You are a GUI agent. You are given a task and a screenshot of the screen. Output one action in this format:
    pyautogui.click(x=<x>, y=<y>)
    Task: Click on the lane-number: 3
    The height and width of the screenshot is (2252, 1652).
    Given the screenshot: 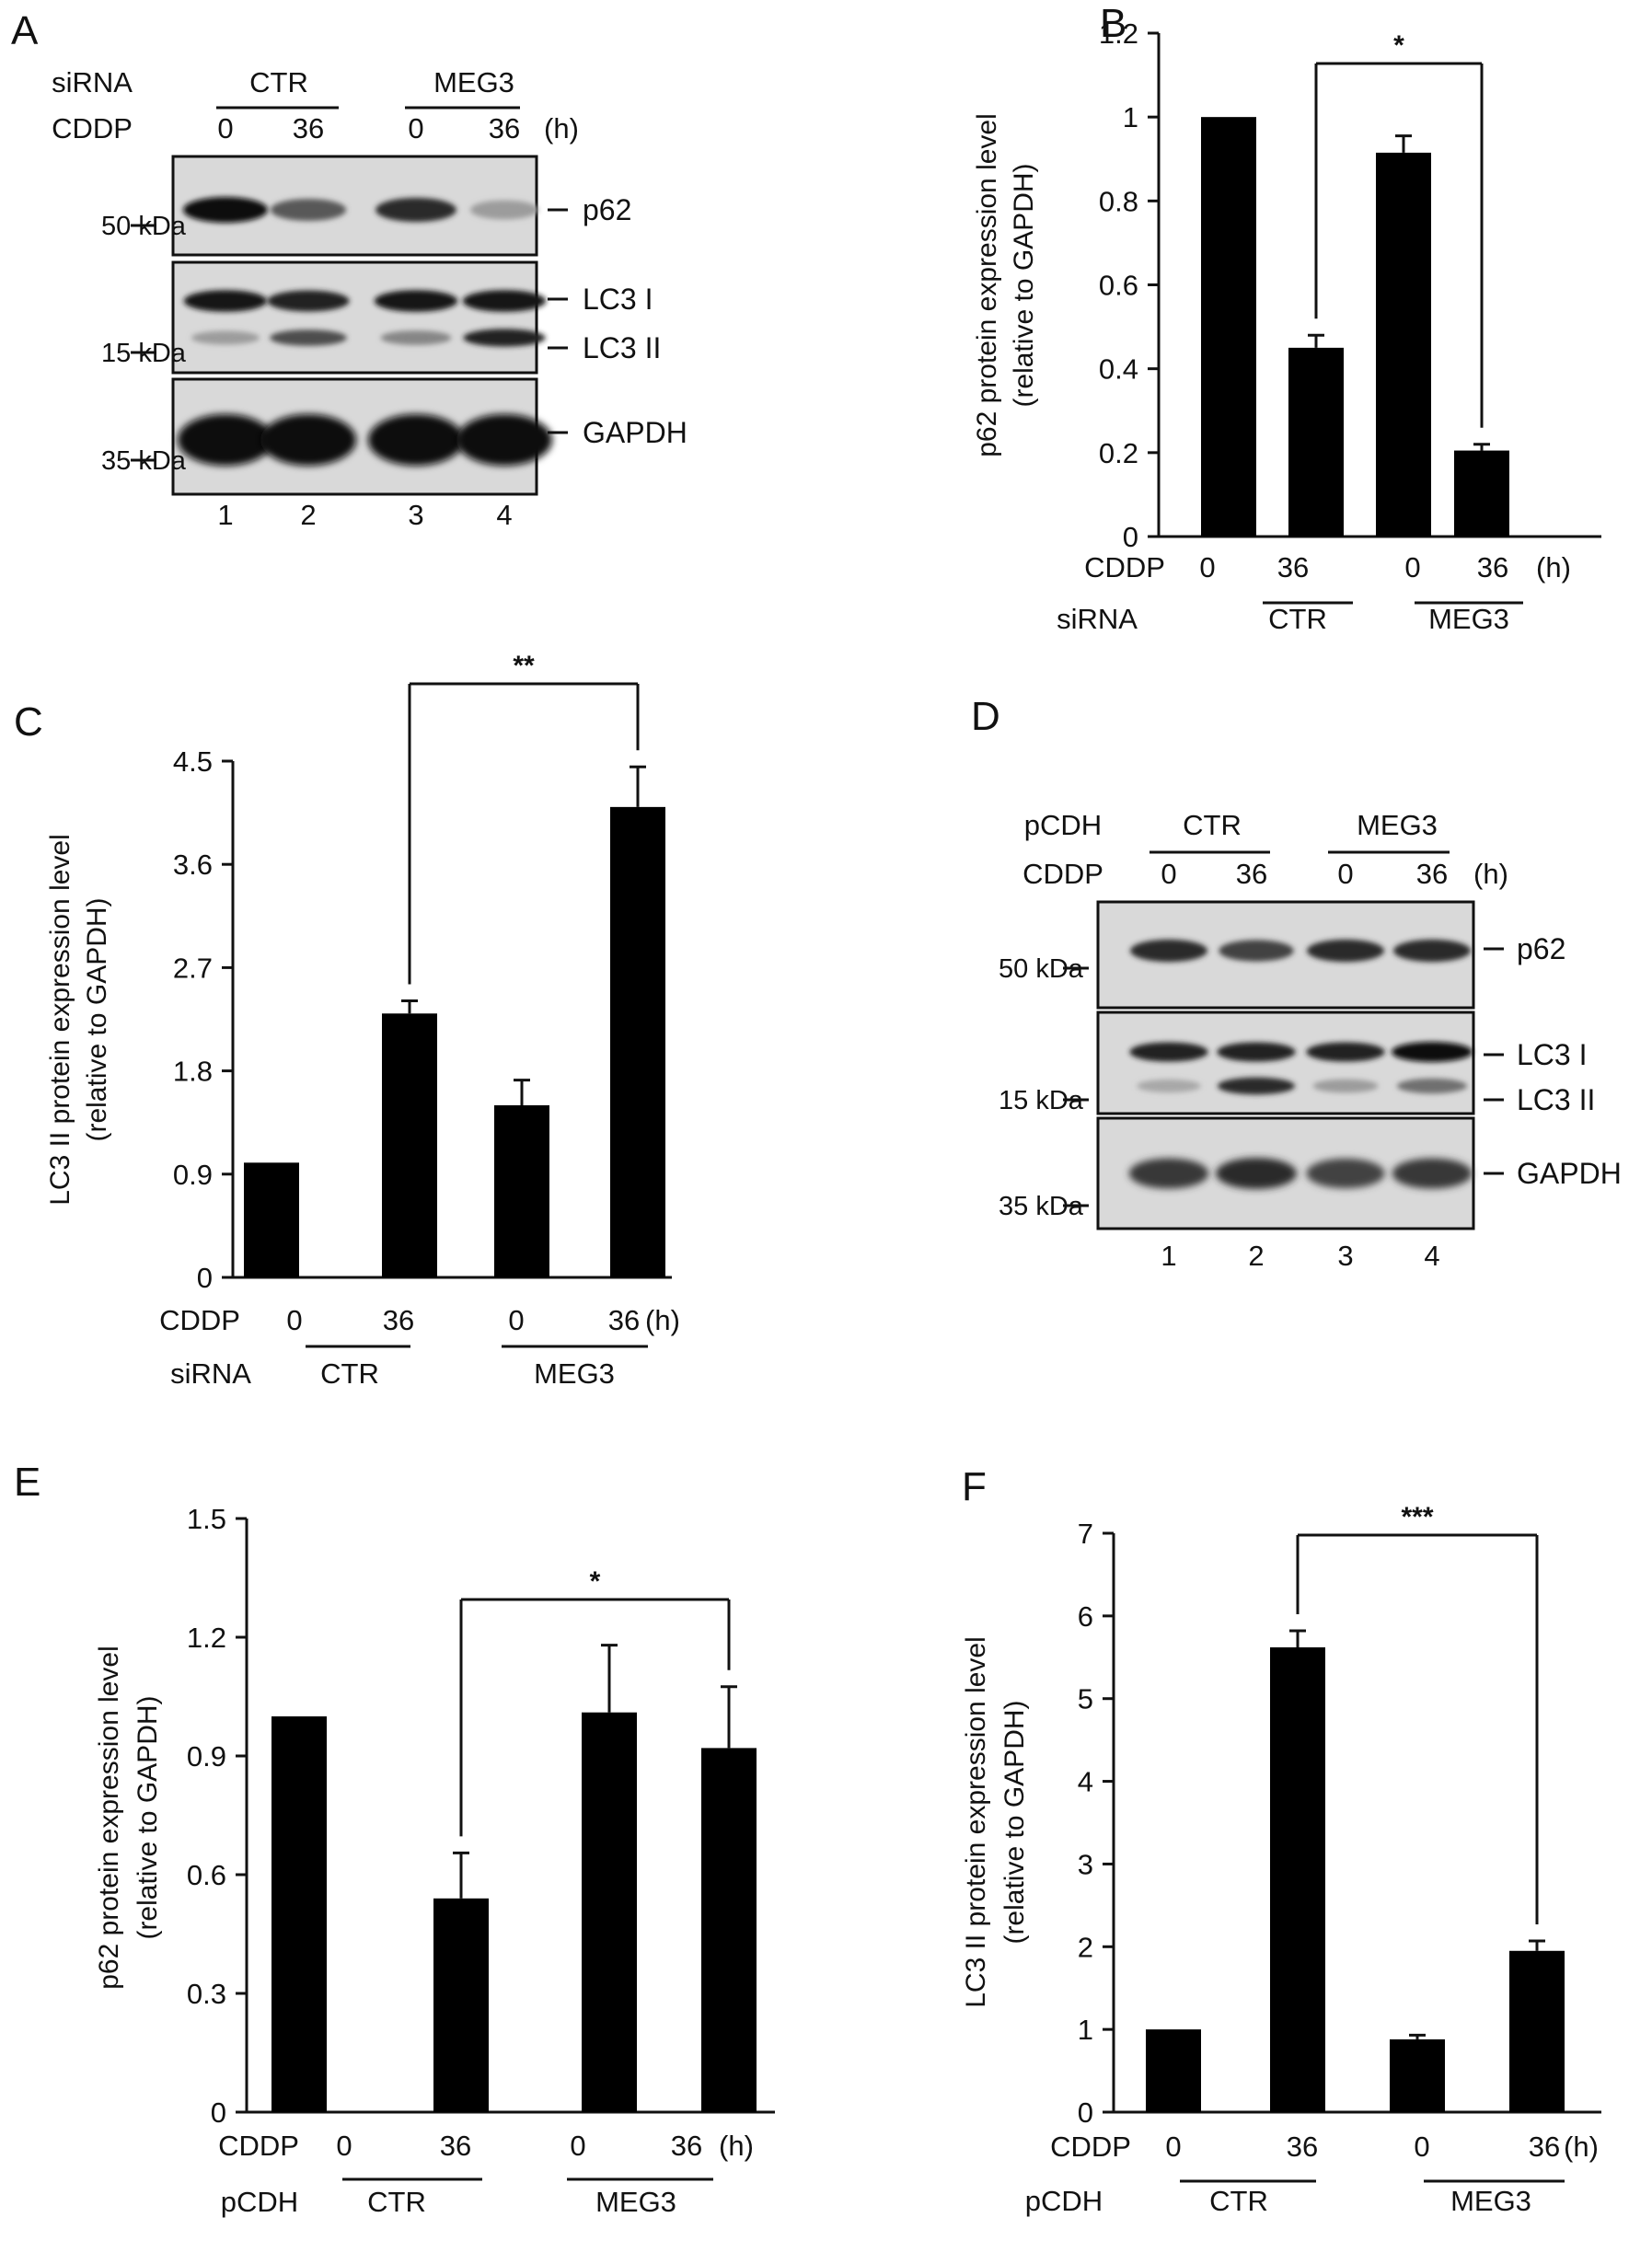 What is the action you would take?
    pyautogui.click(x=415, y=515)
    